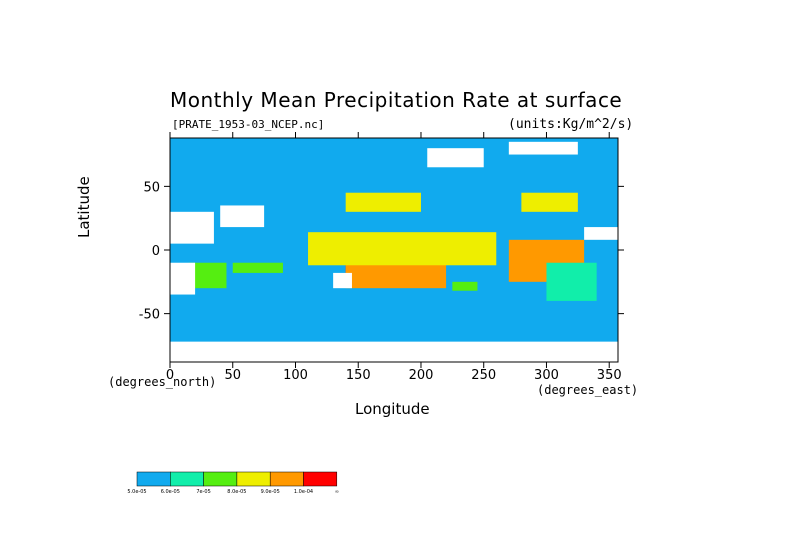 Image resolution: width=789 pixels, height=558 pixels. What do you see at coordinates (248, 124) in the screenshot?
I see `dataset-filename: [PRATE_1953-03_NCEP.nc]` at bounding box center [248, 124].